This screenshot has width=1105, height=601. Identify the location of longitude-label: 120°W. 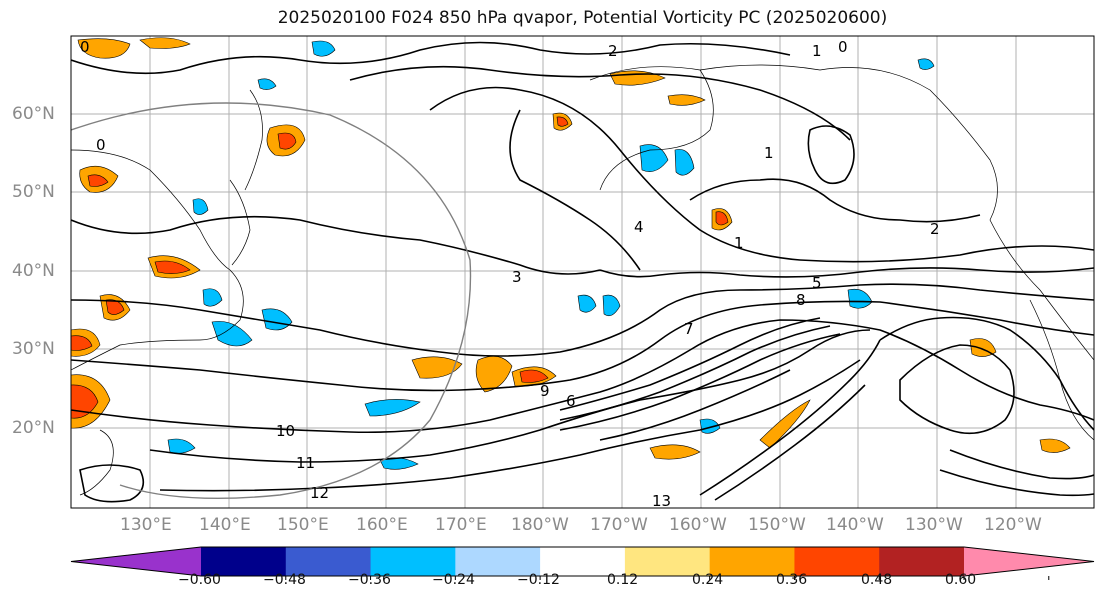
(1013, 525).